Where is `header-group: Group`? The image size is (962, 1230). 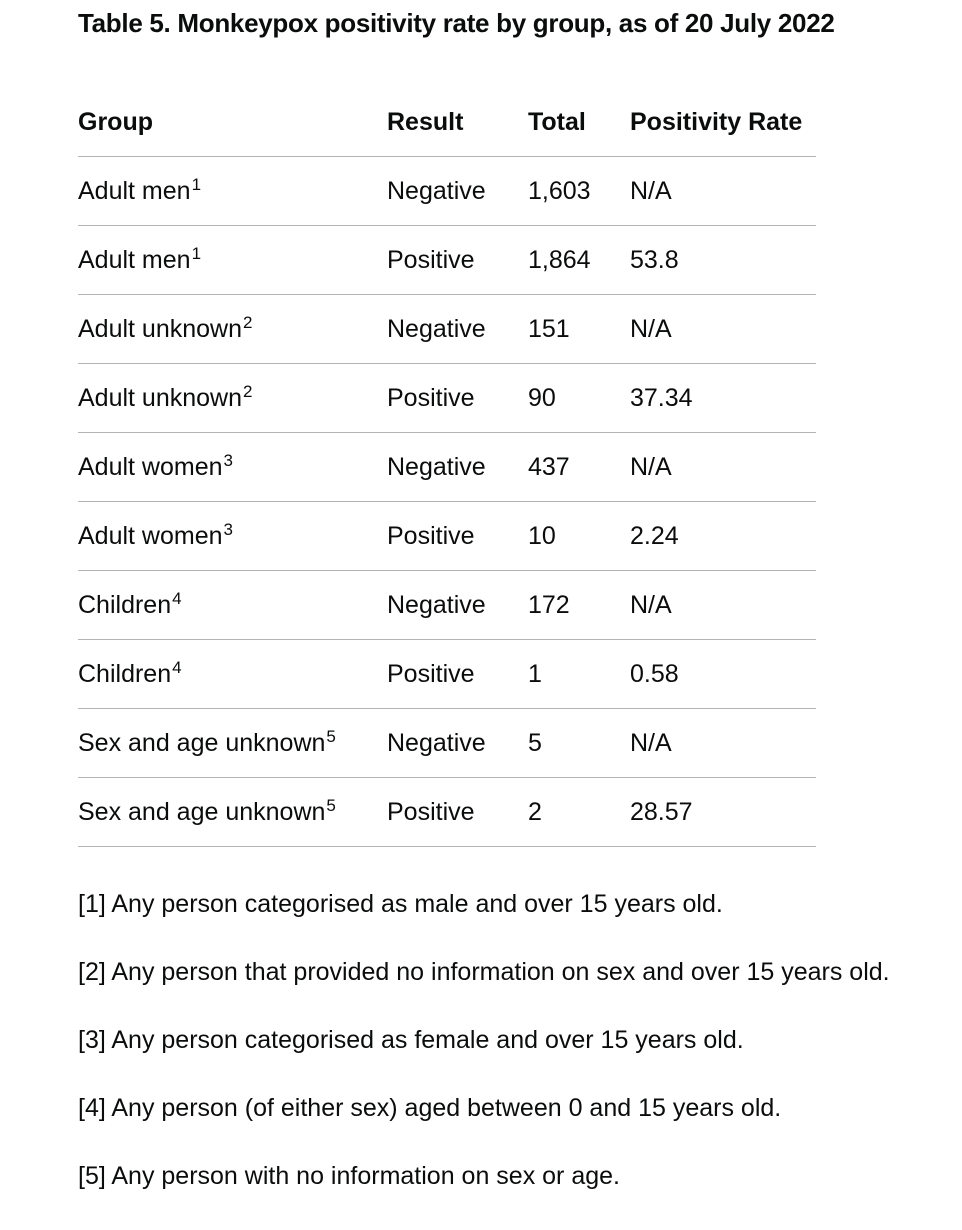 header-group: Group is located at coordinates (232, 122).